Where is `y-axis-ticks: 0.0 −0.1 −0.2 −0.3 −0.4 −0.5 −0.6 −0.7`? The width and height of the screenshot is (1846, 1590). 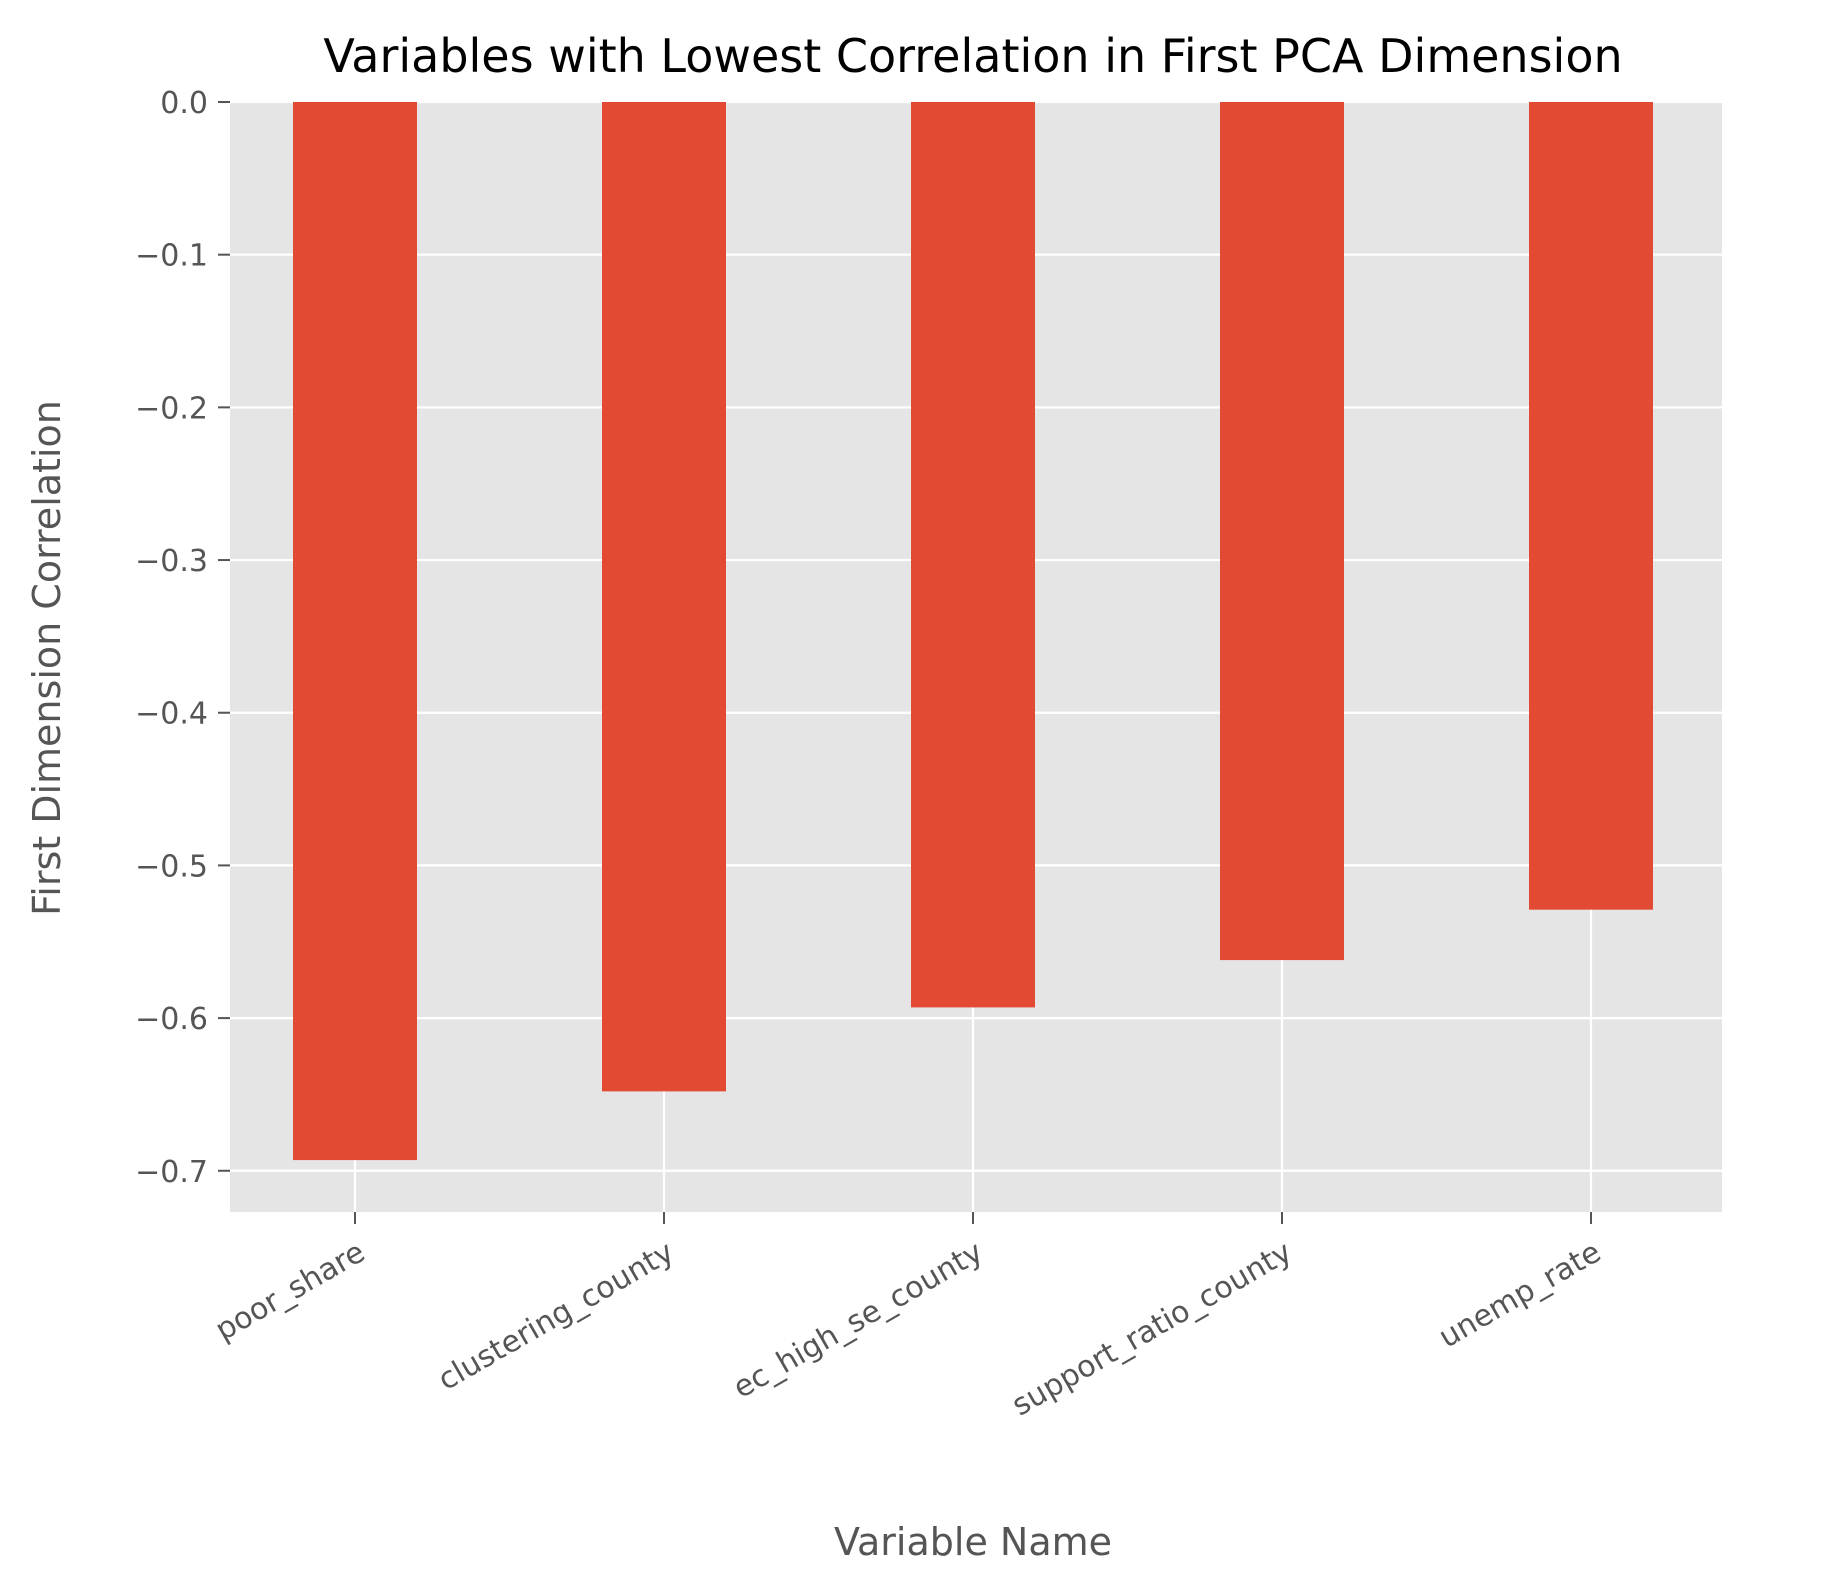 y-axis-ticks: 0.0 −0.1 −0.2 −0.3 −0.4 −0.5 −0.6 −0.7 is located at coordinates (182, 638).